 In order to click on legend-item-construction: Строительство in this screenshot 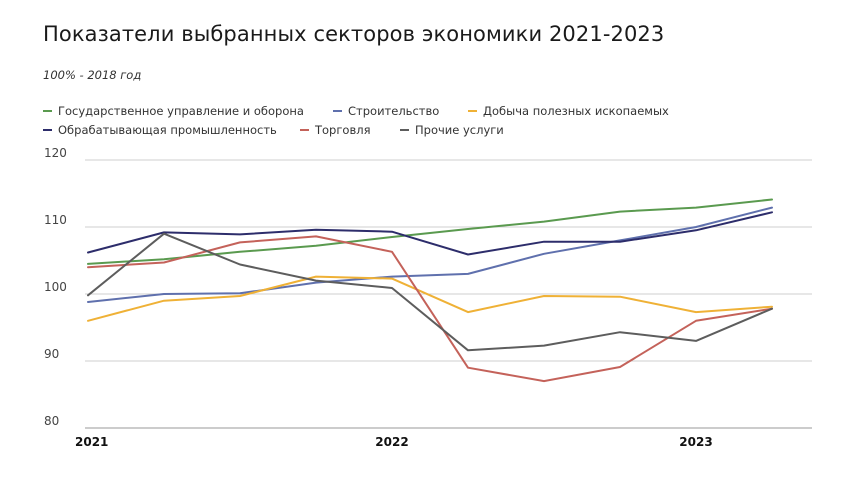, I will do `click(386, 111)`.